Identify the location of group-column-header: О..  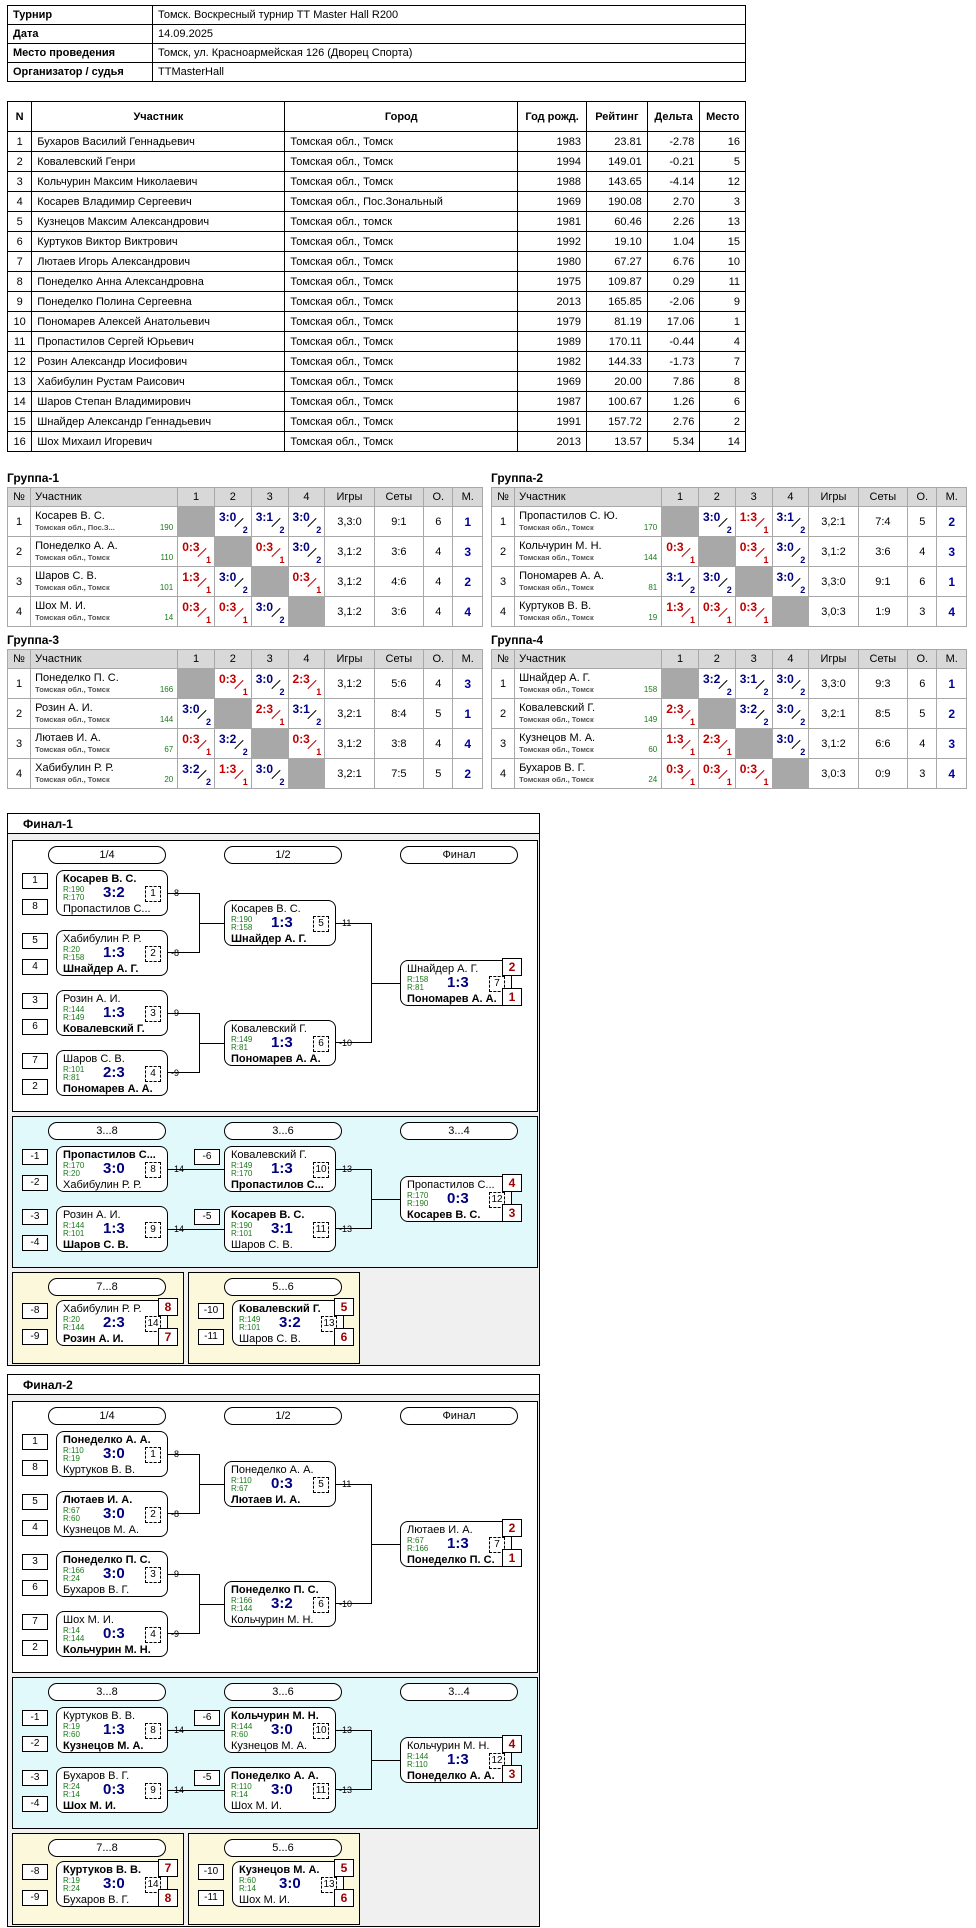
(438, 659).